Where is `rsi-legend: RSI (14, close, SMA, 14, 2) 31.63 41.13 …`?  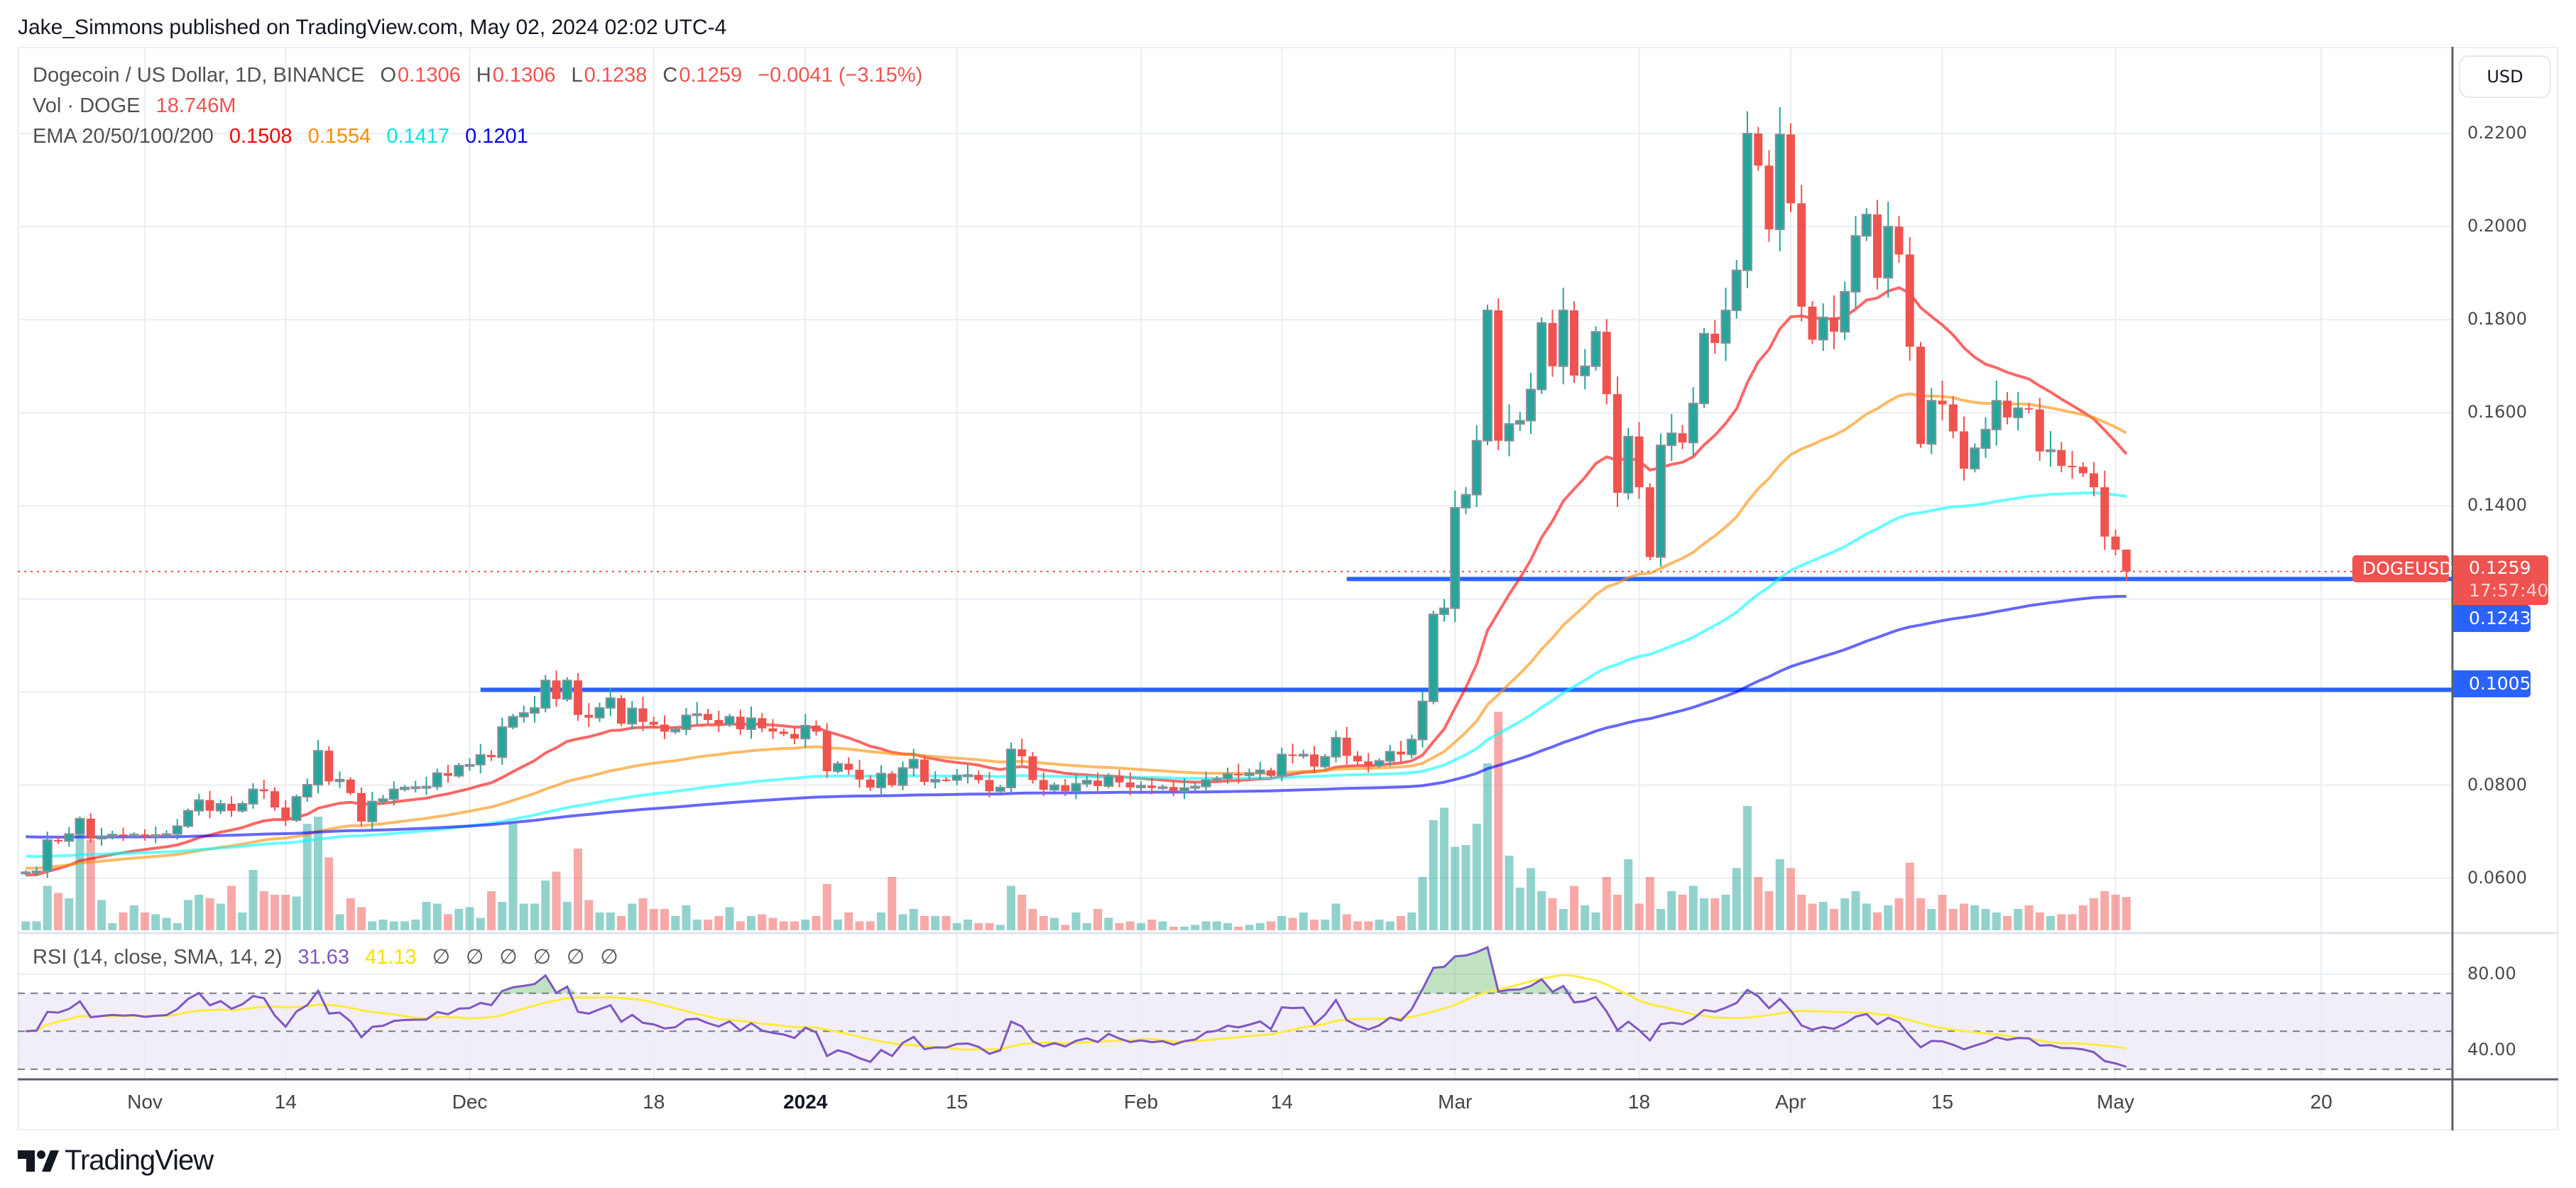
rsi-legend: RSI (14, close, SMA, 14, 2) 31.63 41.13 … is located at coordinates (326, 956).